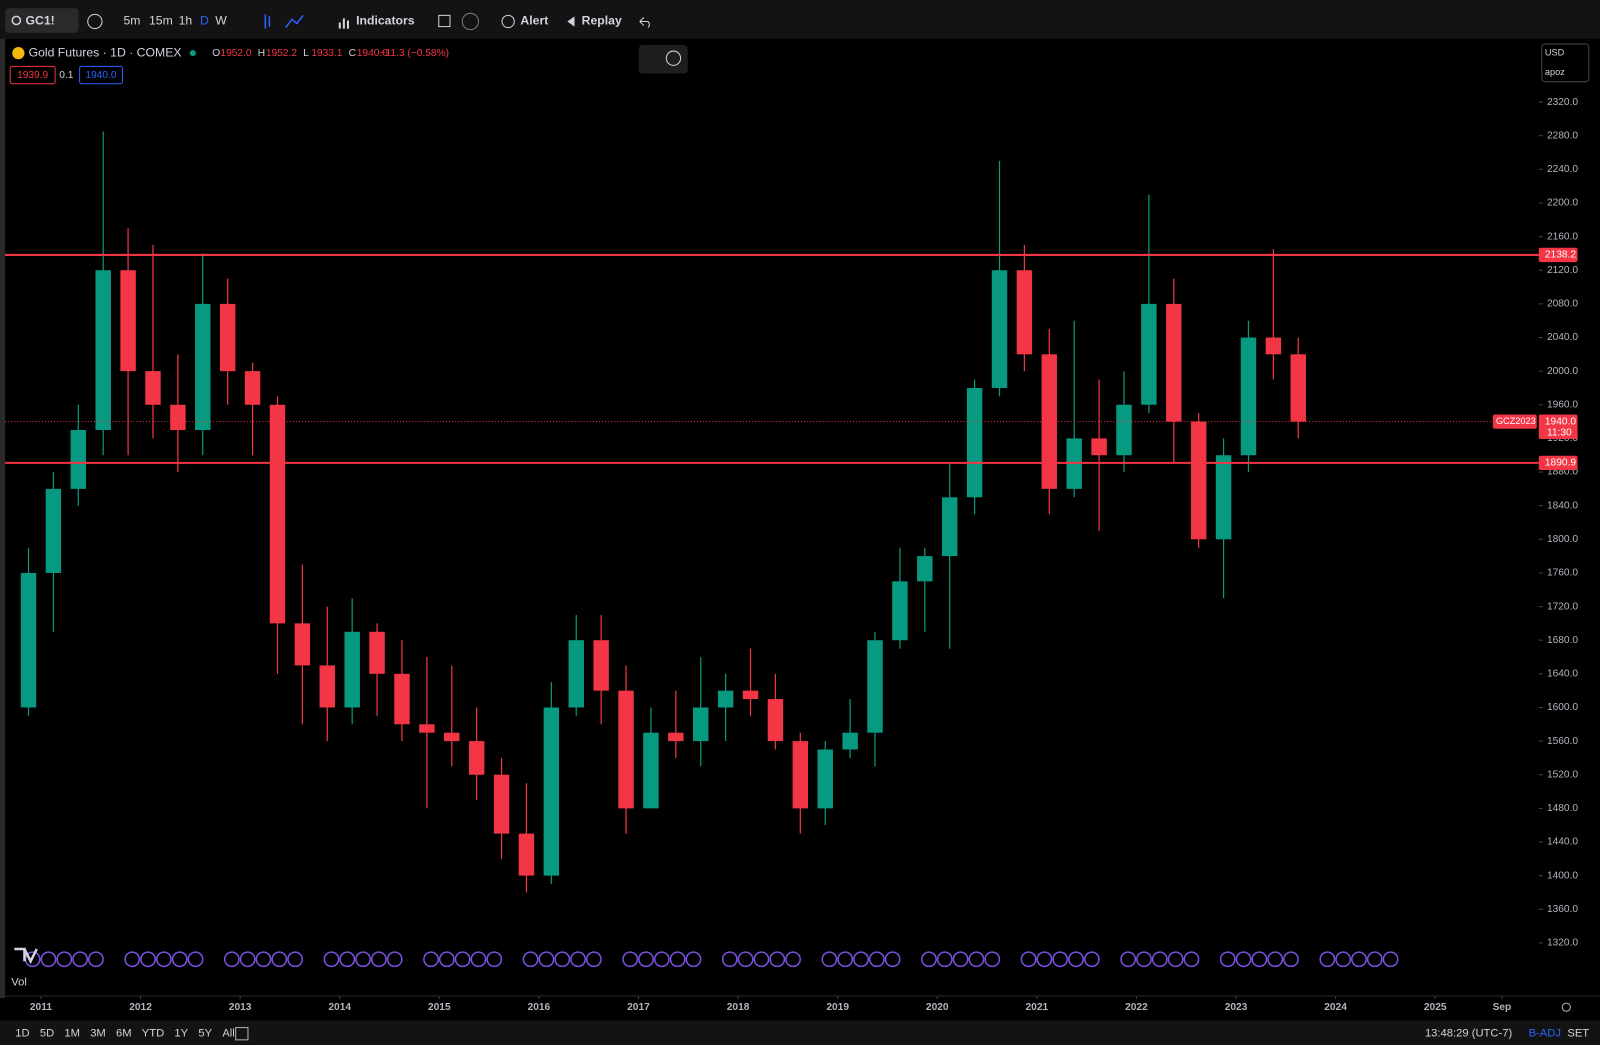  I want to click on compare-button, so click(95, 21).